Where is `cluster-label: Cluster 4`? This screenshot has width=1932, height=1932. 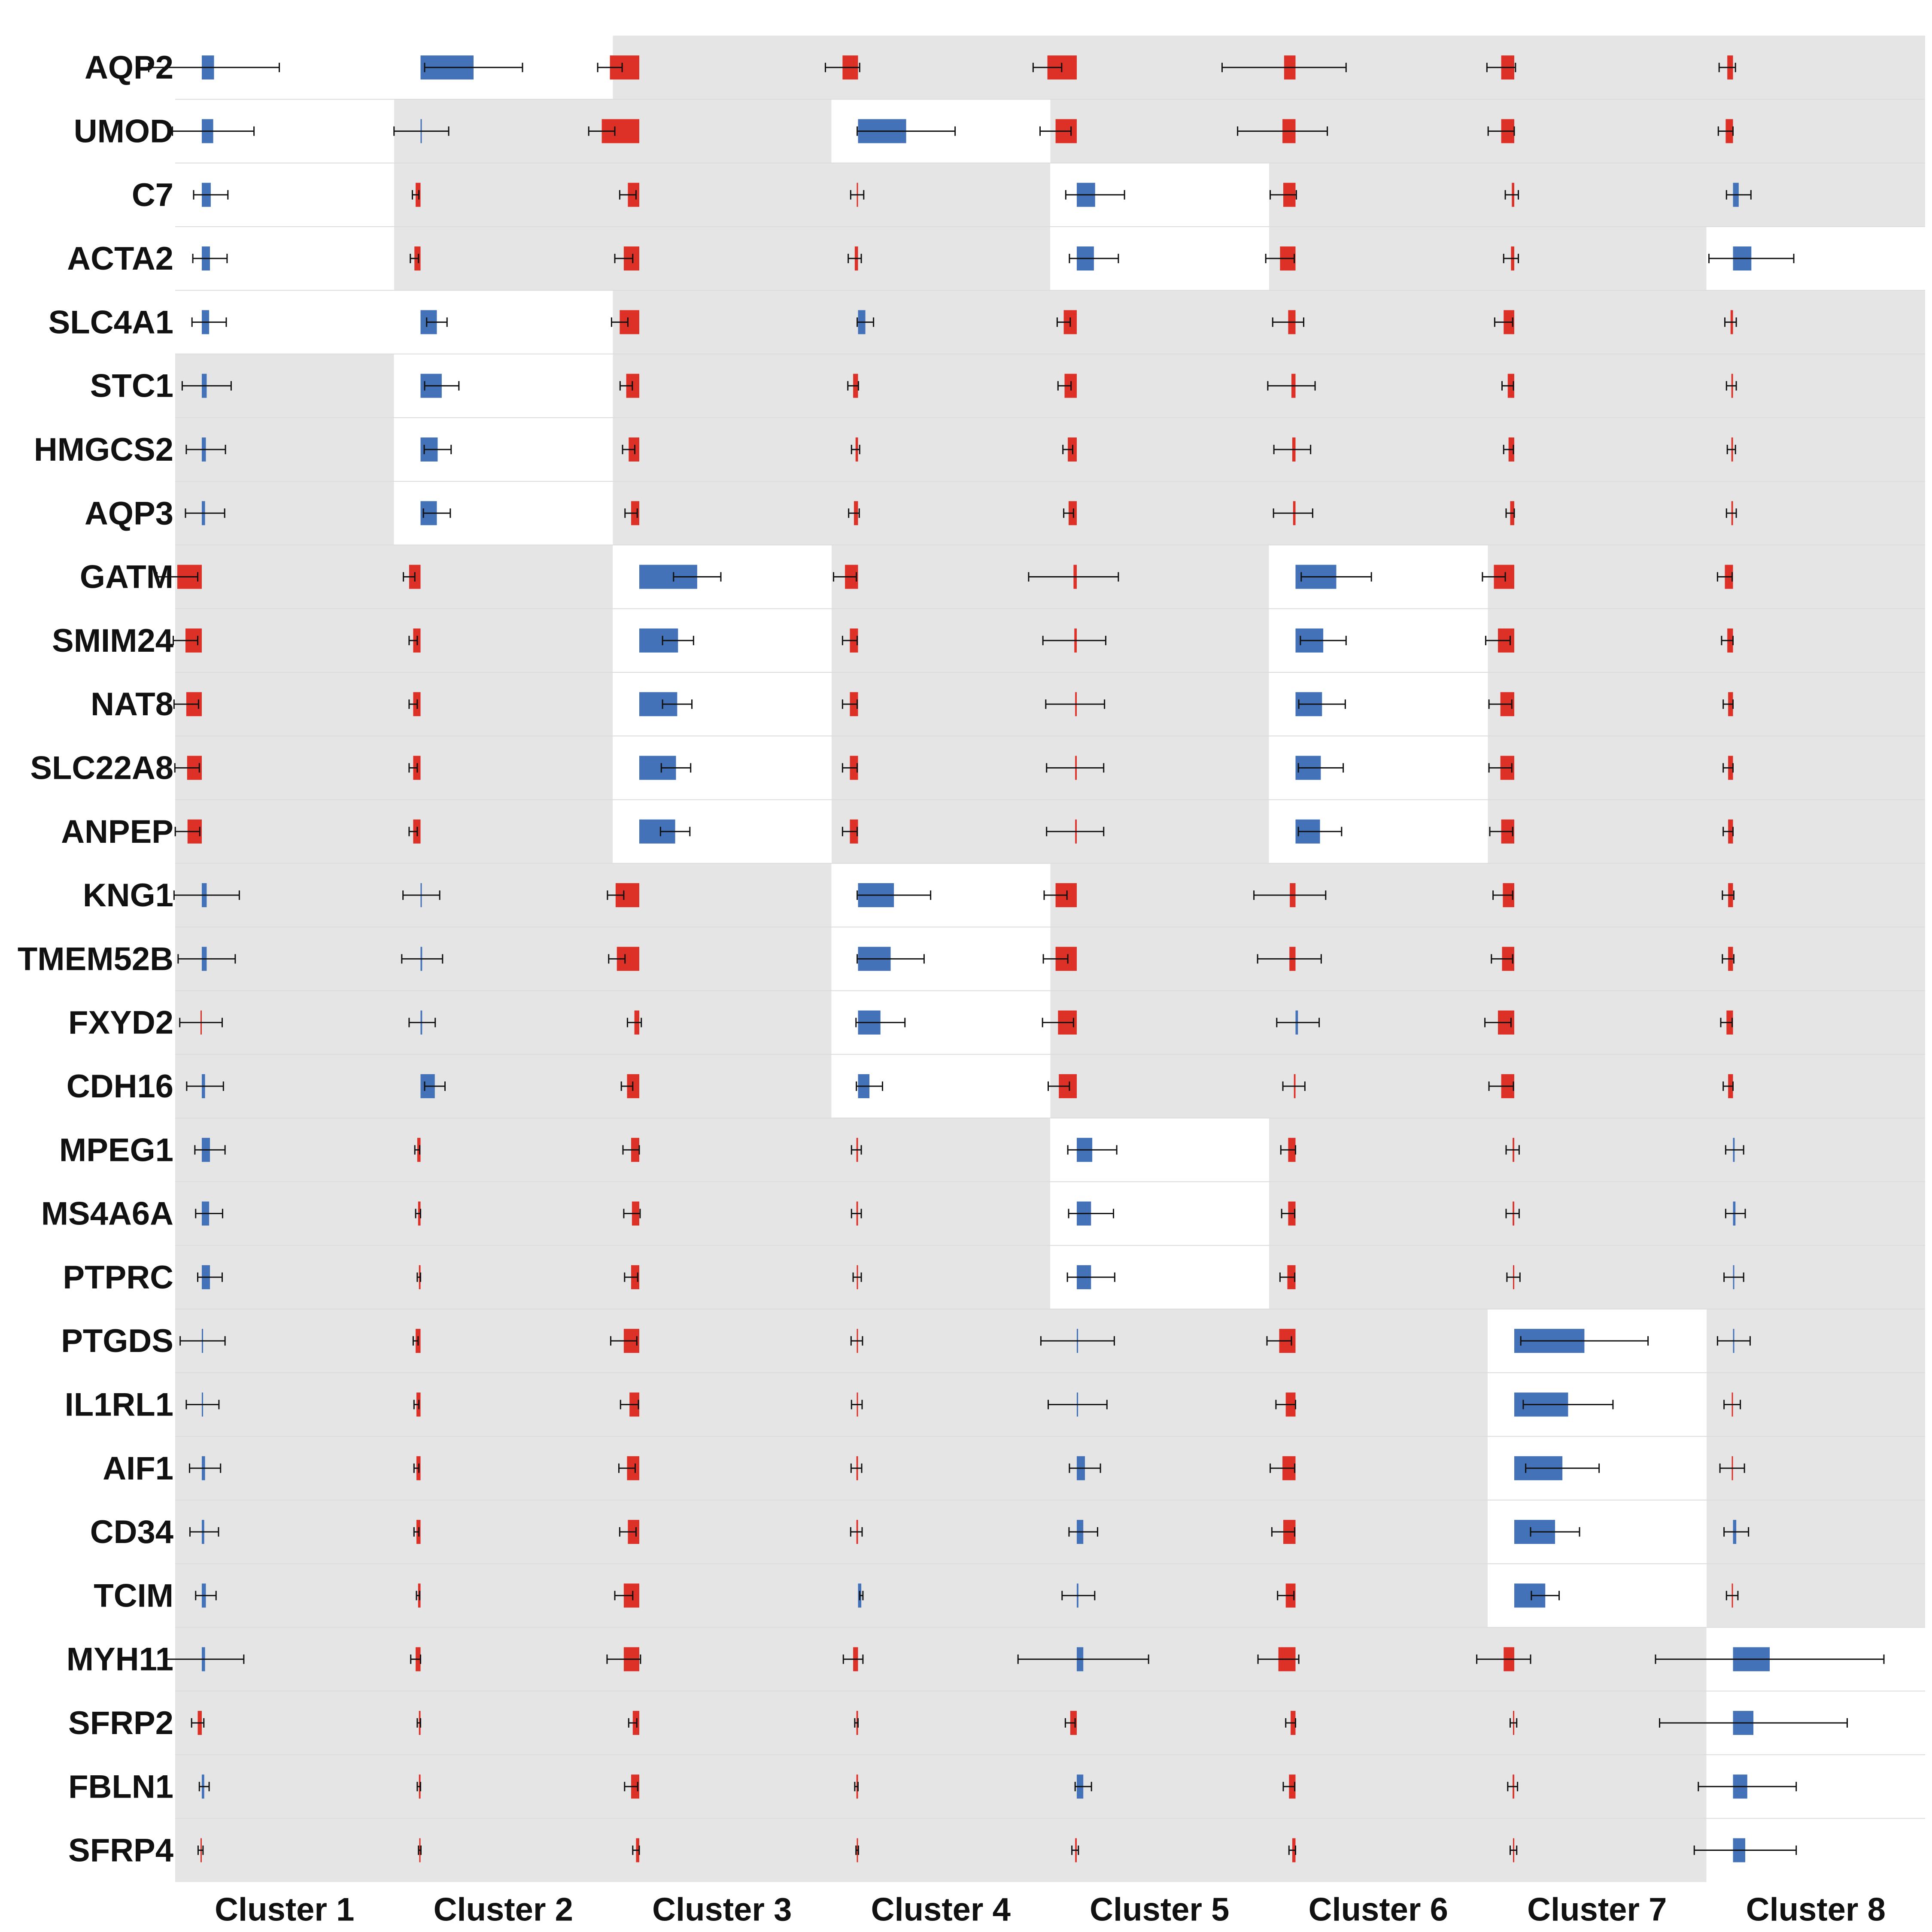
cluster-label: Cluster 4 is located at coordinates (941, 1910).